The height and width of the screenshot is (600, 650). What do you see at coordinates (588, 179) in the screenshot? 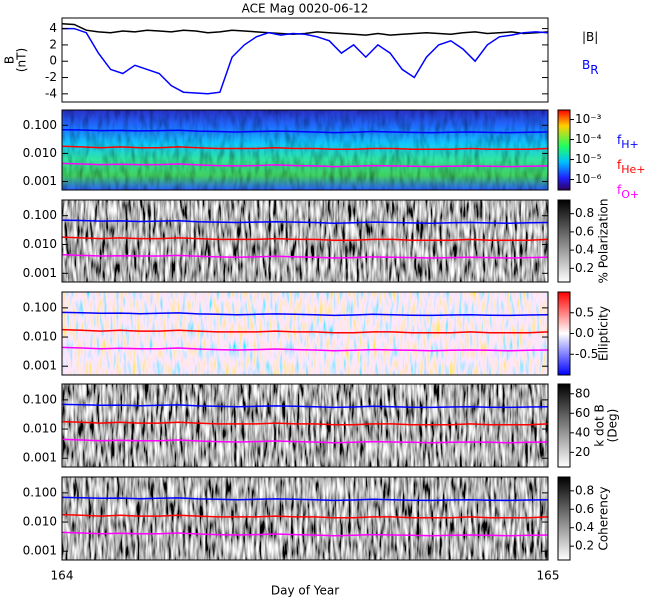
I see `colorbar-tick-label: 10⁻⁶` at bounding box center [588, 179].